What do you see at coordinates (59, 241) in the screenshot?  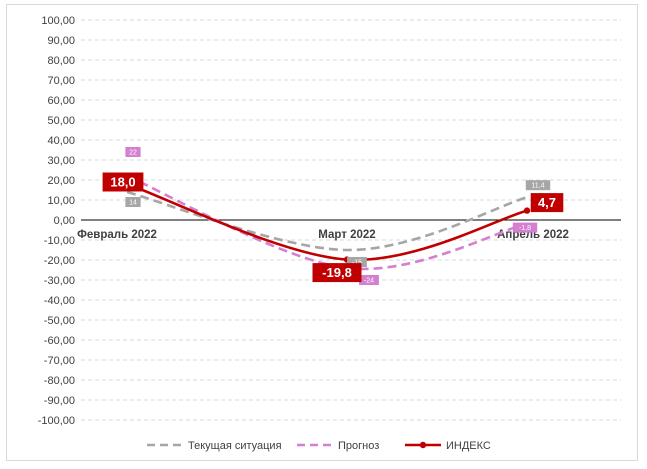 I see `y-tick-label: -10,00` at bounding box center [59, 241].